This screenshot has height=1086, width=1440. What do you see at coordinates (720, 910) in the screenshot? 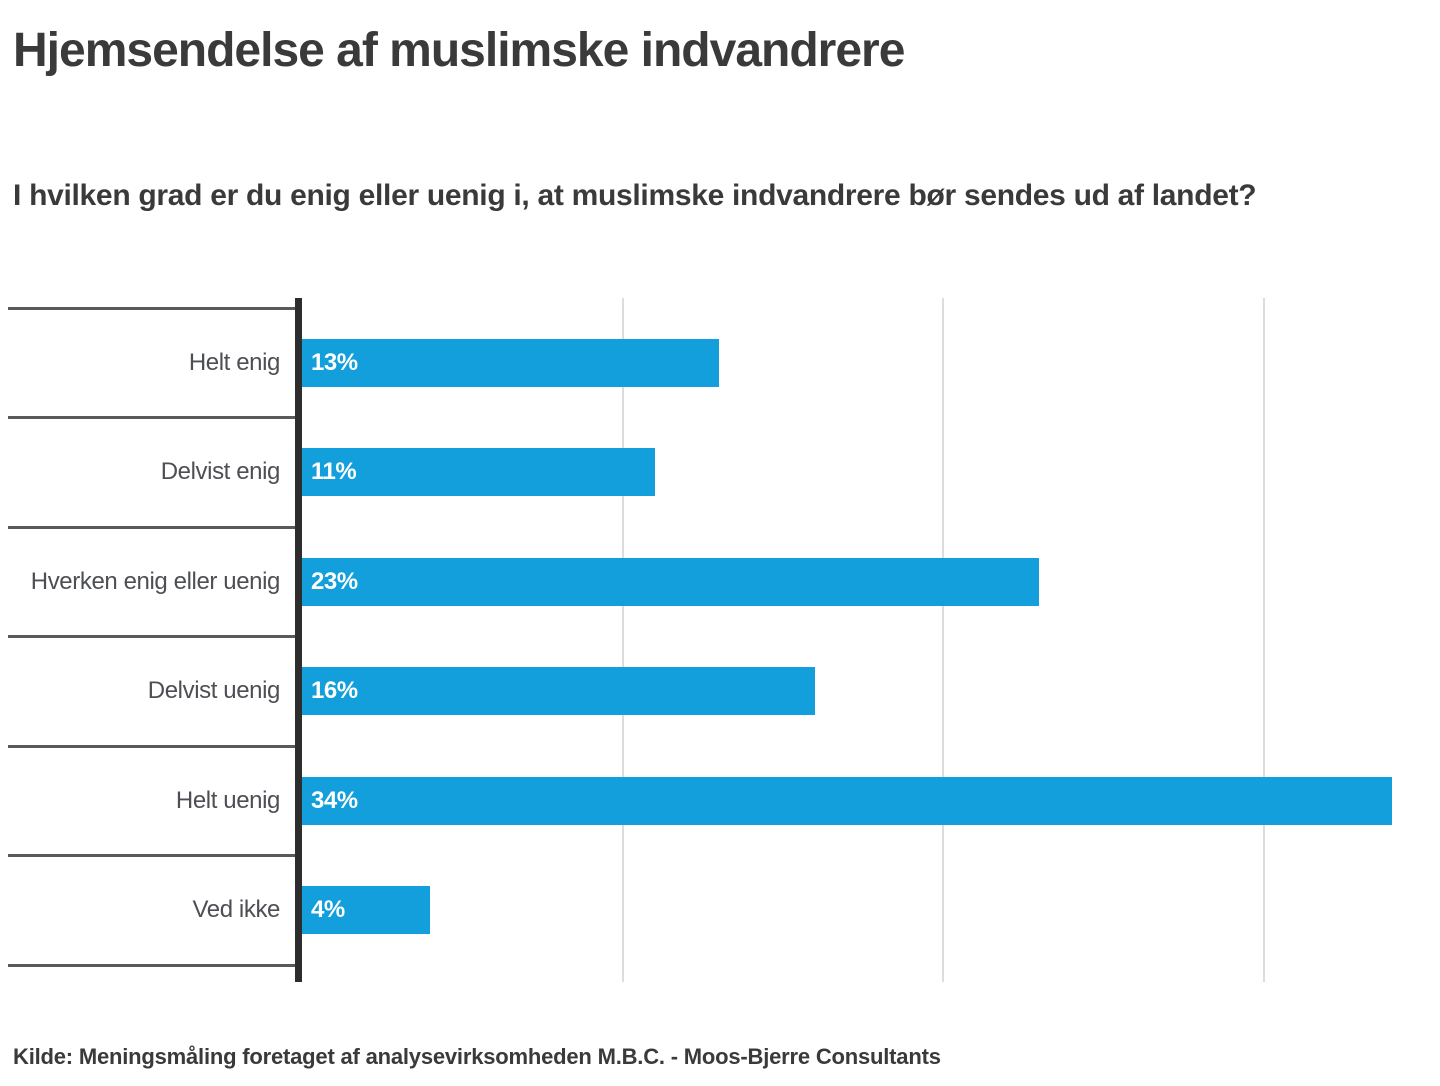
I see `chart-row: Ved ikke 4%` at bounding box center [720, 910].